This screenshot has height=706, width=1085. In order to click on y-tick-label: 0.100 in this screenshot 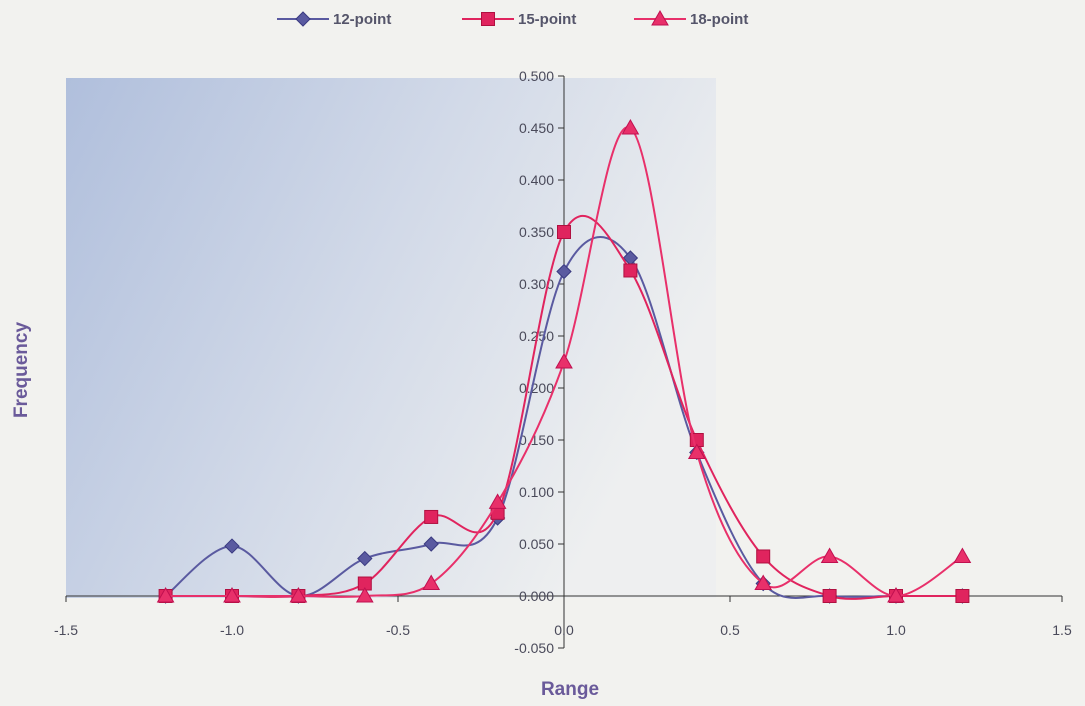, I will do `click(536, 492)`.